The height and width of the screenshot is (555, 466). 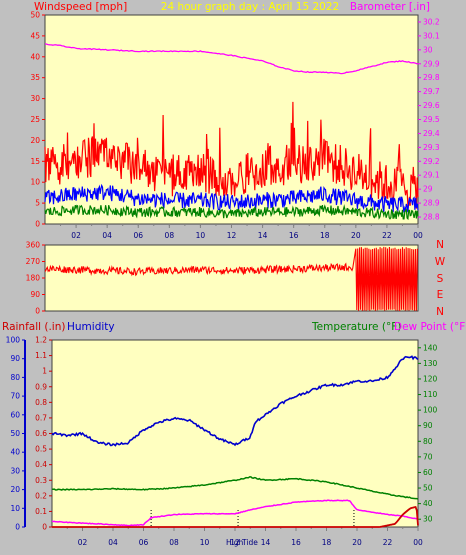 I want to click on x-tick-label: 12, so click(x=232, y=235).